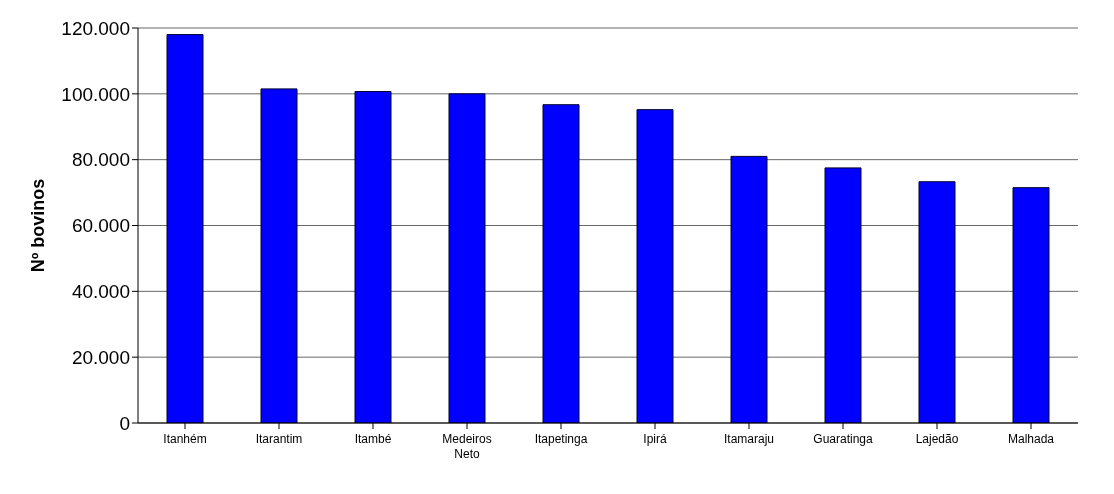 The height and width of the screenshot is (494, 1114). What do you see at coordinates (1031, 439) in the screenshot?
I see `x-tick-label: Malhada` at bounding box center [1031, 439].